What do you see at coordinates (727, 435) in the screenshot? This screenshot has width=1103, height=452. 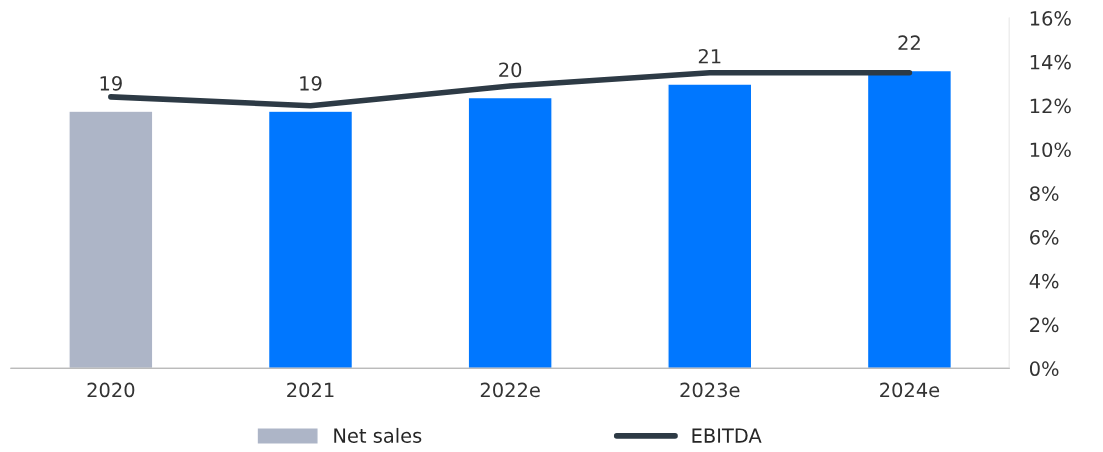 I see `legend-label: EBITDA` at bounding box center [727, 435].